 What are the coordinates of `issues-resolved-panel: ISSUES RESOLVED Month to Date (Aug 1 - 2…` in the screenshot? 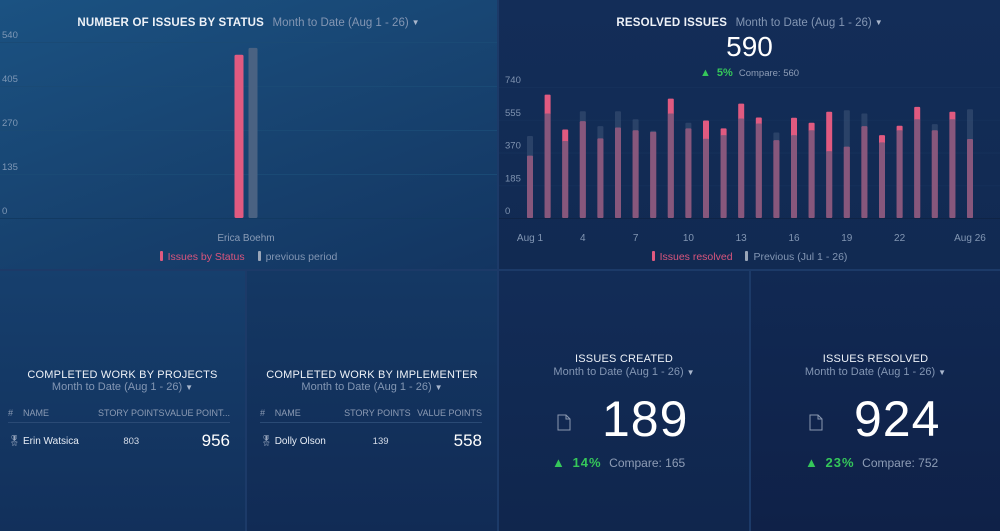 It's located at (875, 401).